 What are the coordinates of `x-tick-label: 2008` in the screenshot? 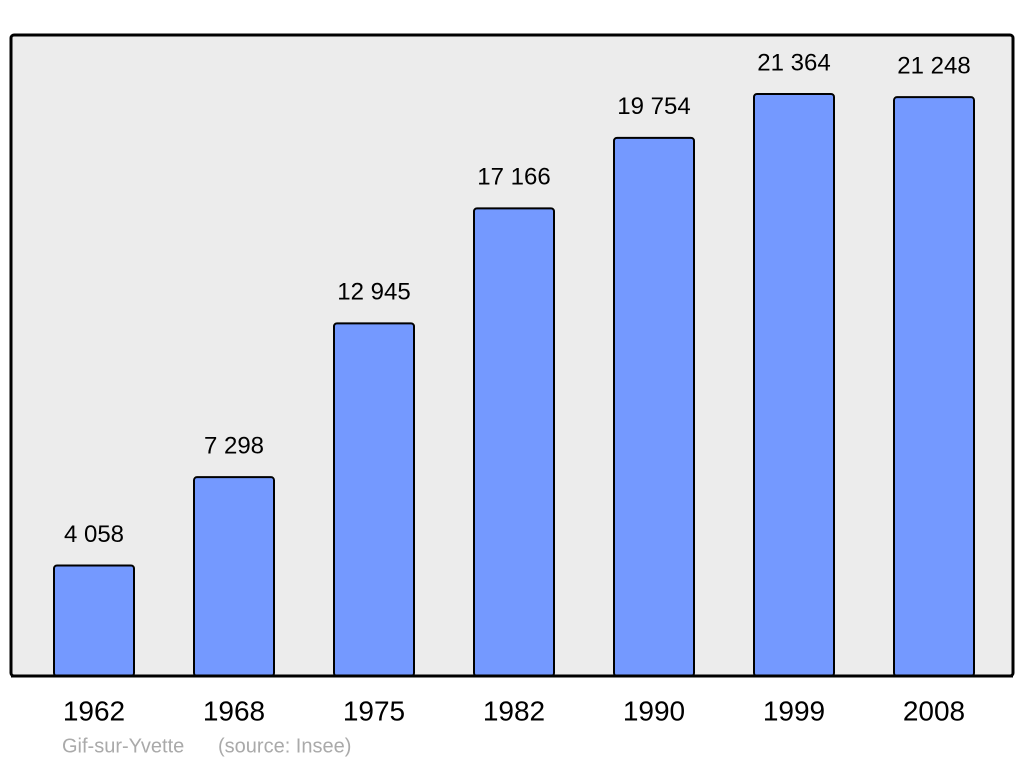 It's located at (934, 710).